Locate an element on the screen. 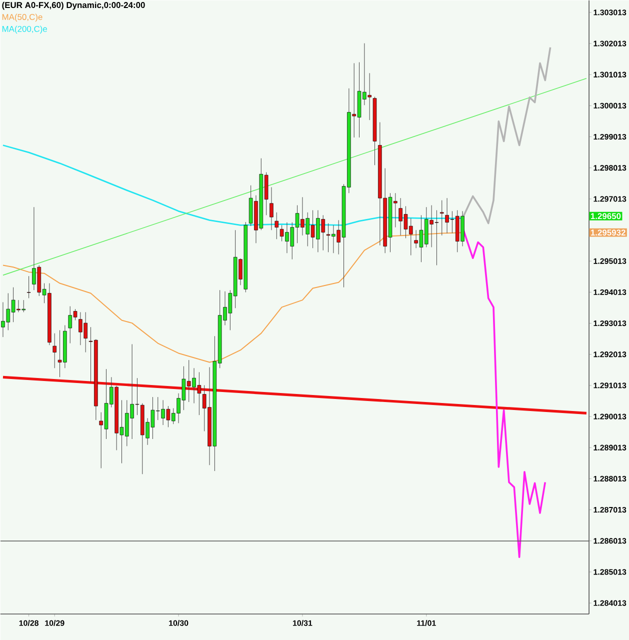 The height and width of the screenshot is (640, 629). text: 1.29650 is located at coordinates (605, 216).